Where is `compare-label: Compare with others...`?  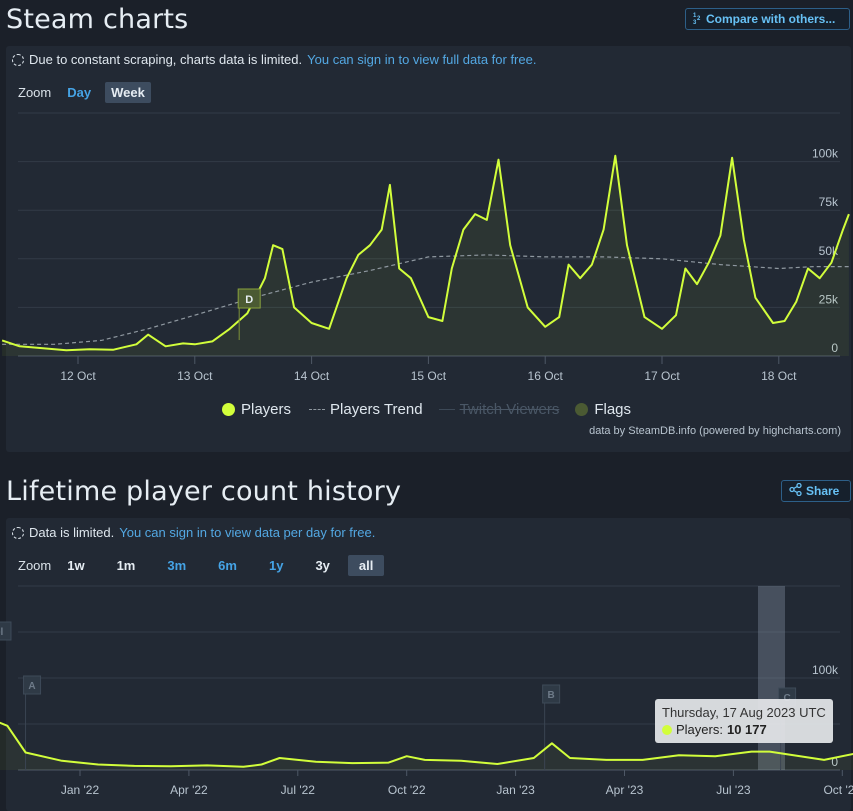
compare-label: Compare with others... is located at coordinates (771, 19).